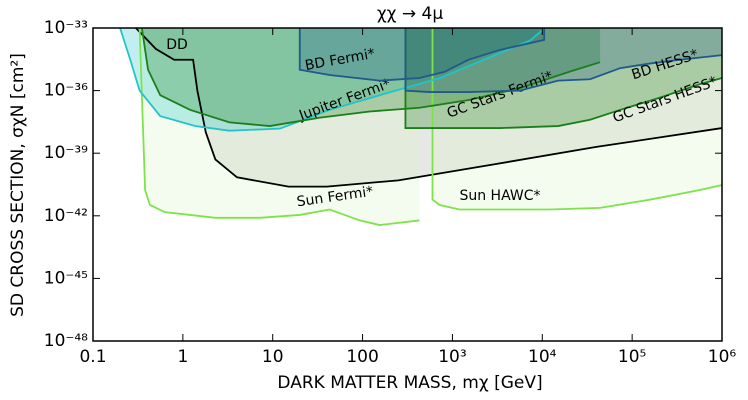 The image size is (748, 400). What do you see at coordinates (177, 45) in the screenshot?
I see `curve-label: DD` at bounding box center [177, 45].